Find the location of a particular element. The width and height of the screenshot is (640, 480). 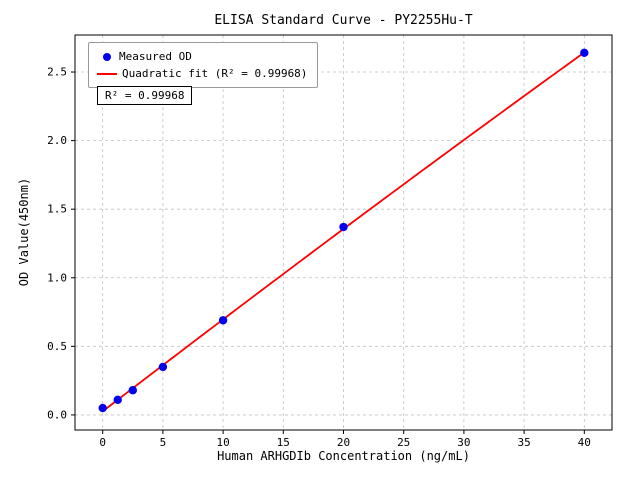

x-tick-label: 25 is located at coordinates (403, 442).